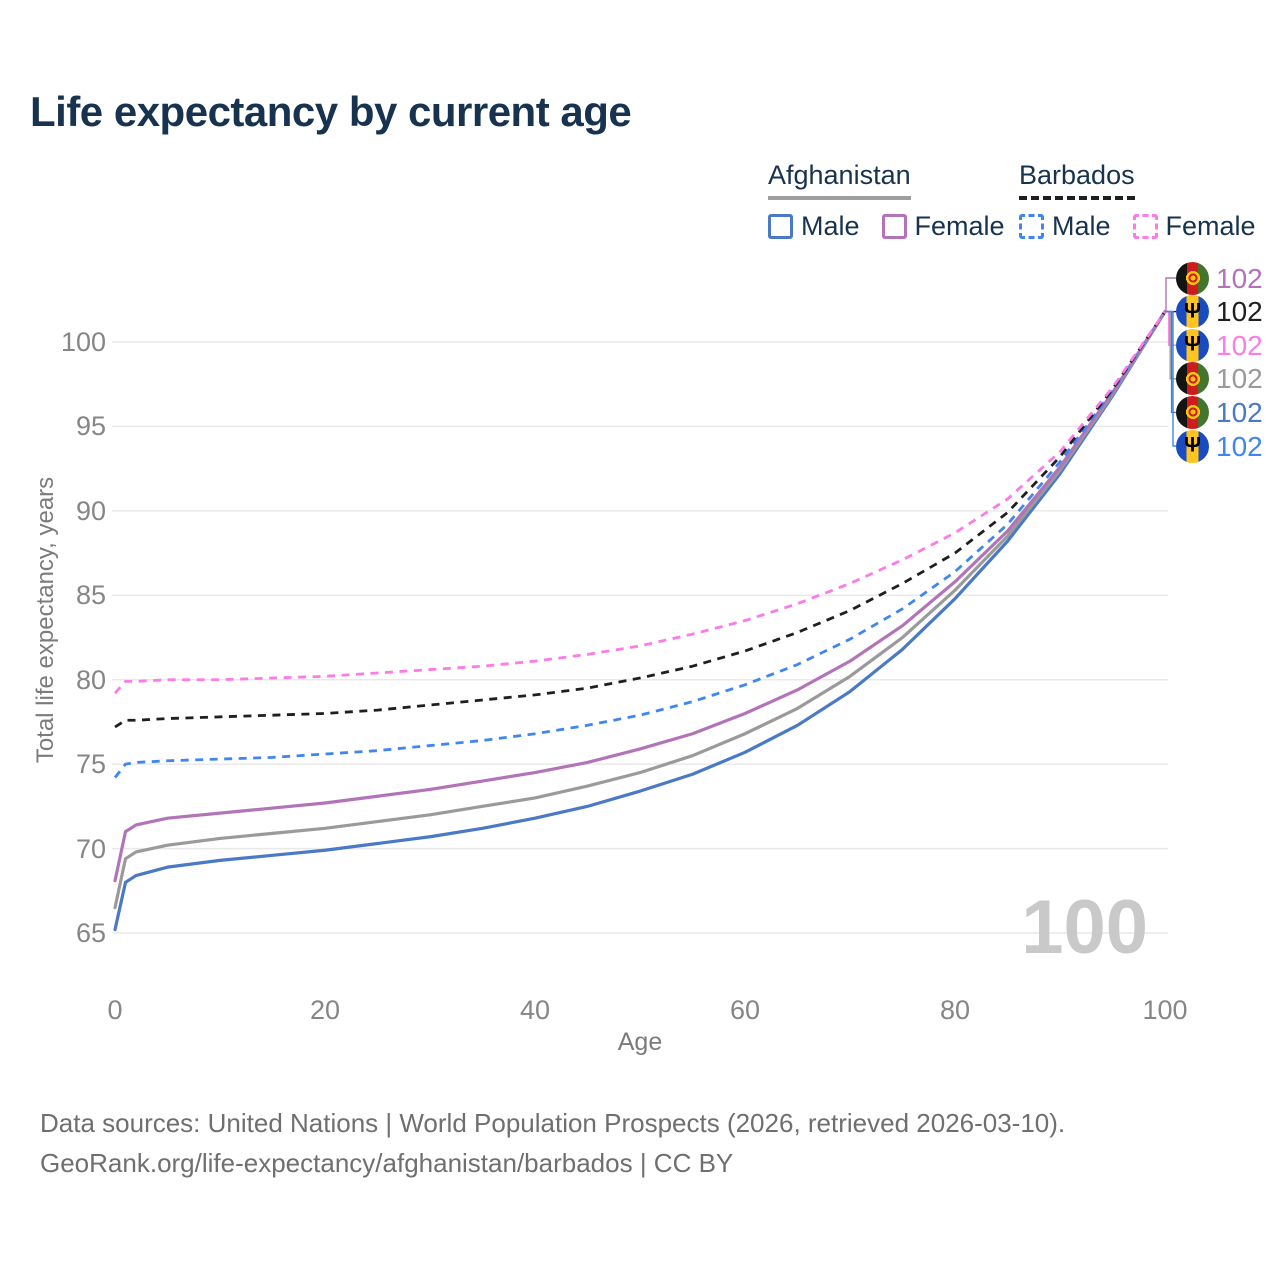 This screenshot has height=1280, width=1280. Describe the element at coordinates (745, 1010) in the screenshot. I see `x-tick-label-60: 60` at that location.